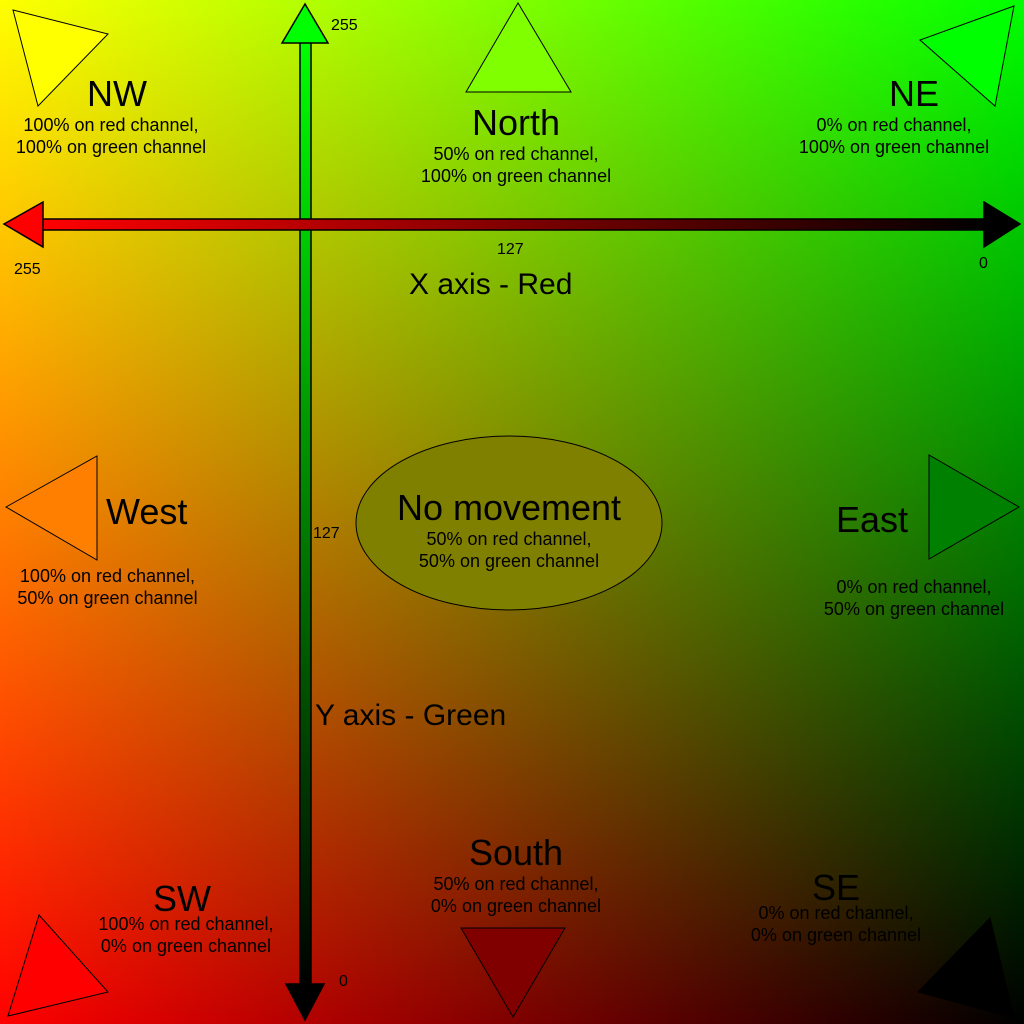 The height and width of the screenshot is (1024, 1024). What do you see at coordinates (509, 539) in the screenshot?
I see `center-red-text: 50% on red channel,` at bounding box center [509, 539].